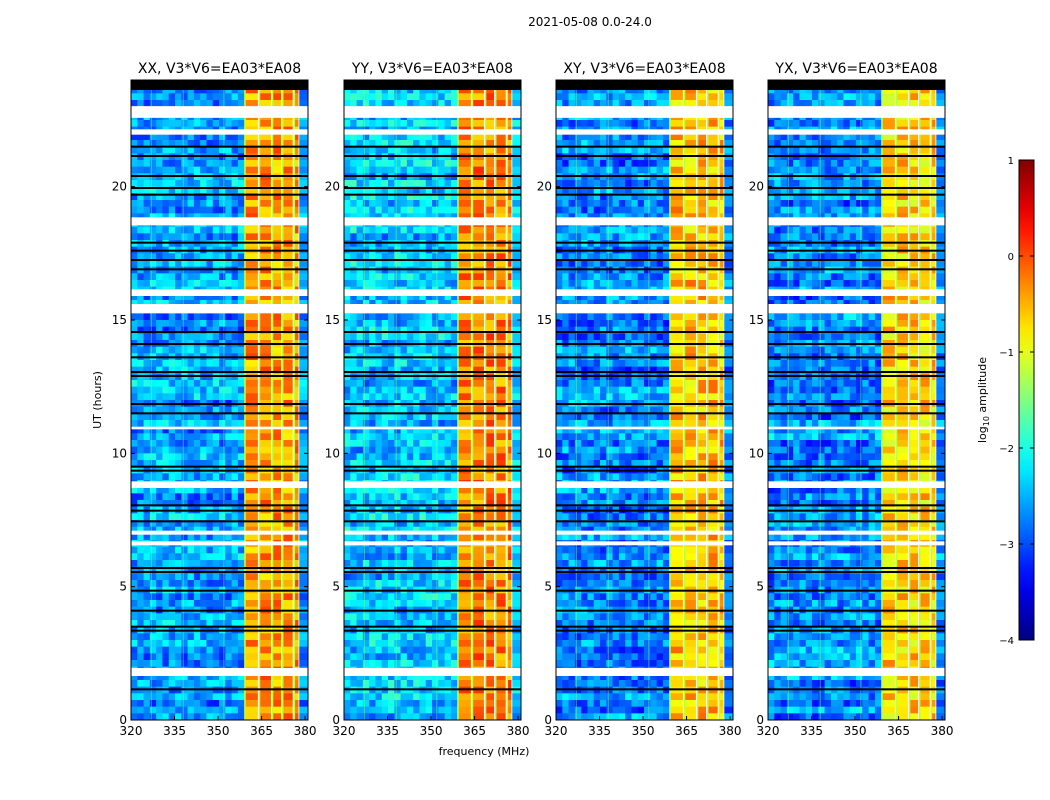 The height and width of the screenshot is (800, 1050). I want to click on panel-title: YX, V3*V6=EA03*EA08, so click(855, 69).